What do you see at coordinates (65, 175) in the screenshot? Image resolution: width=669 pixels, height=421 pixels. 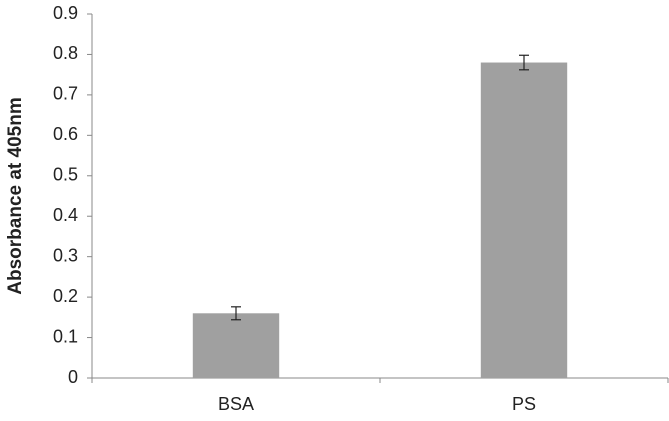 I see `y-tick-label: 0.5` at bounding box center [65, 175].